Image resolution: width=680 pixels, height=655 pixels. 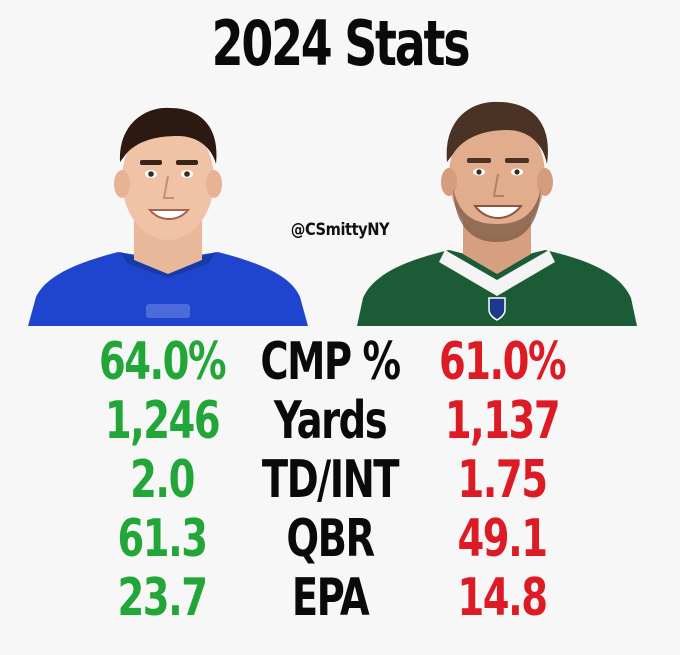 What do you see at coordinates (502, 539) in the screenshot?
I see `right-player-value: 49.1` at bounding box center [502, 539].